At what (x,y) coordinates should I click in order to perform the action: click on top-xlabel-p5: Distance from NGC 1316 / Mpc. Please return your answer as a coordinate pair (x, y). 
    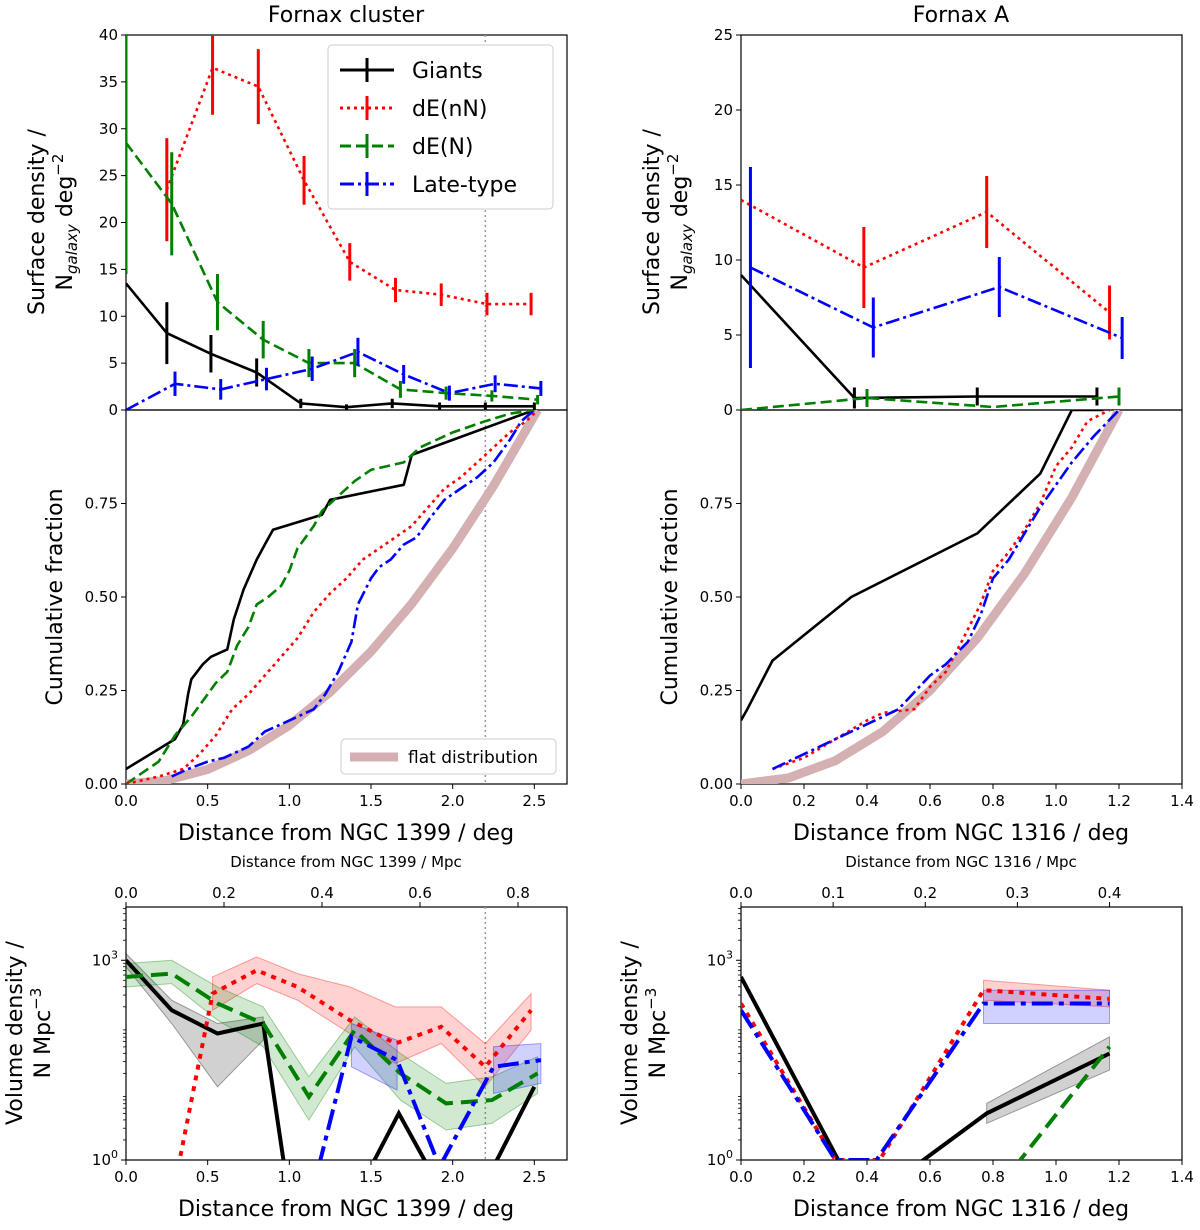
    Looking at the image, I should click on (961, 862).